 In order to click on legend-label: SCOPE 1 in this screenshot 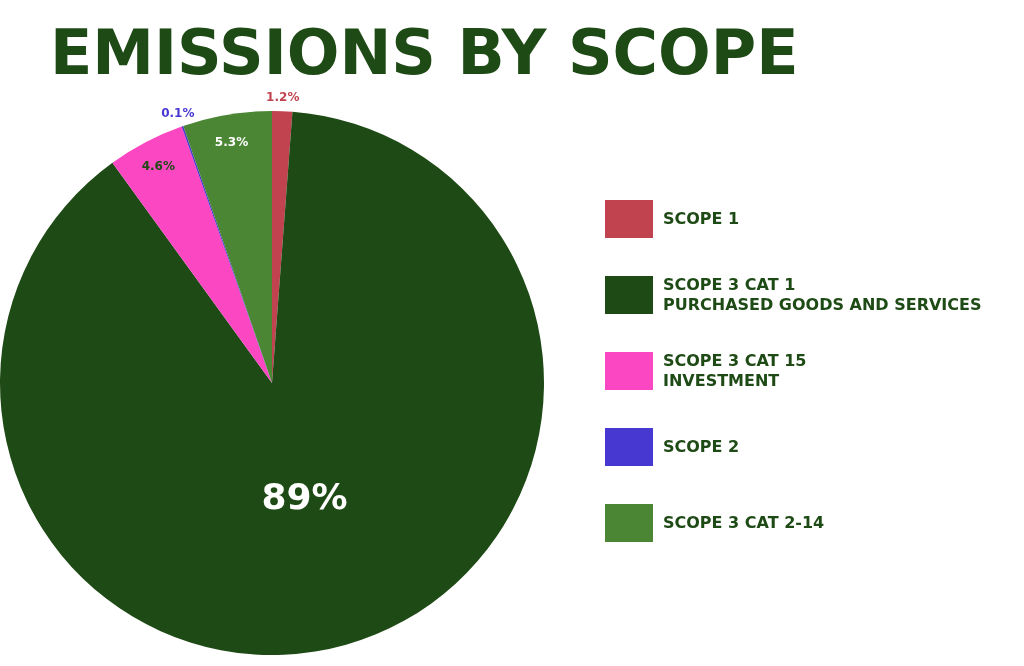, I will do `click(701, 218)`.